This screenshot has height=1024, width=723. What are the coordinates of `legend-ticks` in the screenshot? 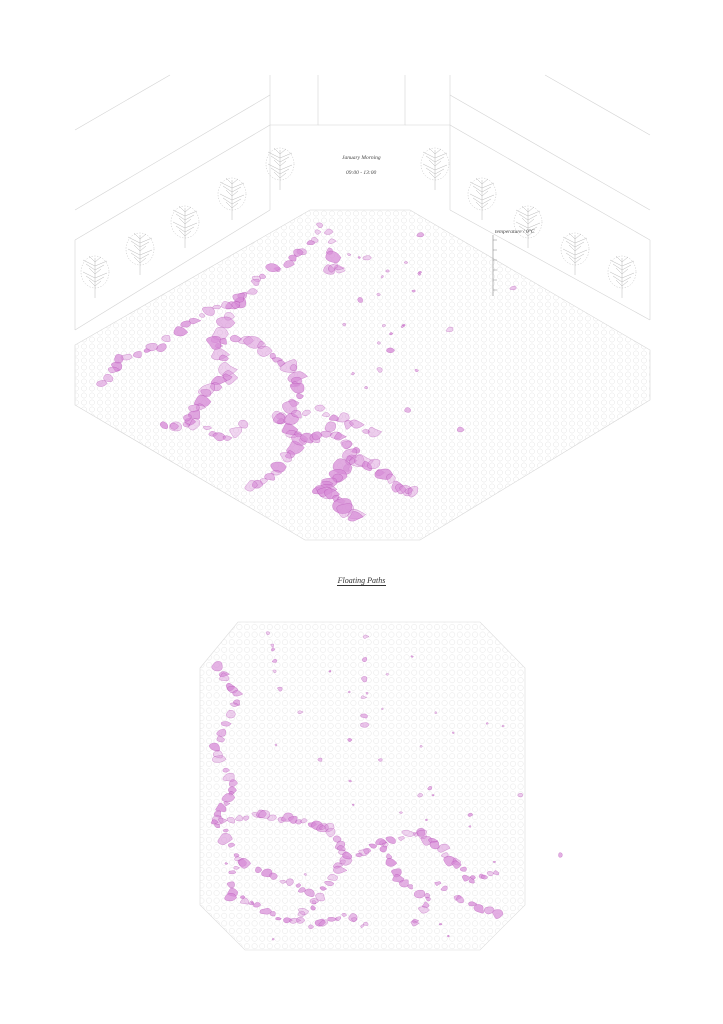 It's located at (495, 265).